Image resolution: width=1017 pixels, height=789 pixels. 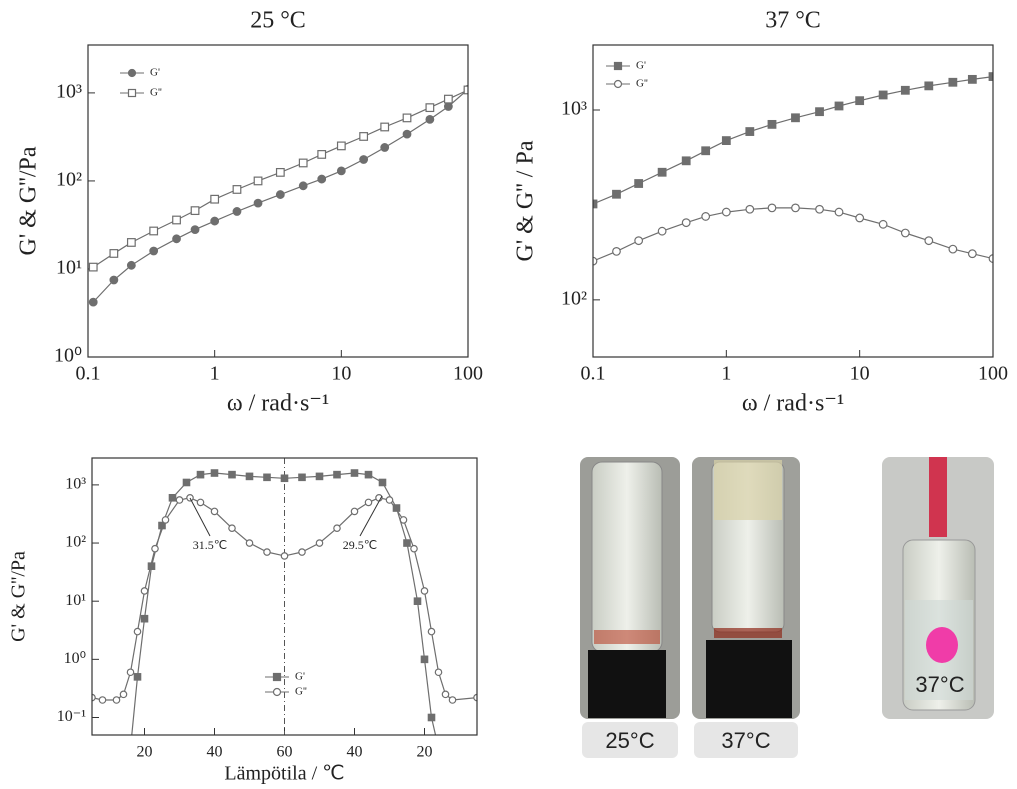 I want to click on x-tick-label: 0.1, so click(x=88, y=374).